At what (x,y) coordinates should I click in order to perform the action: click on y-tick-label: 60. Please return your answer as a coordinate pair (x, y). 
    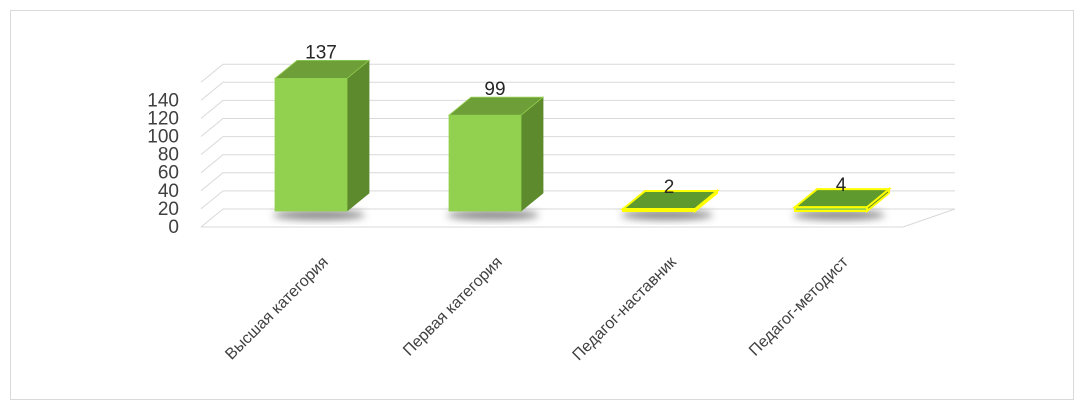
    Looking at the image, I should click on (168, 173).